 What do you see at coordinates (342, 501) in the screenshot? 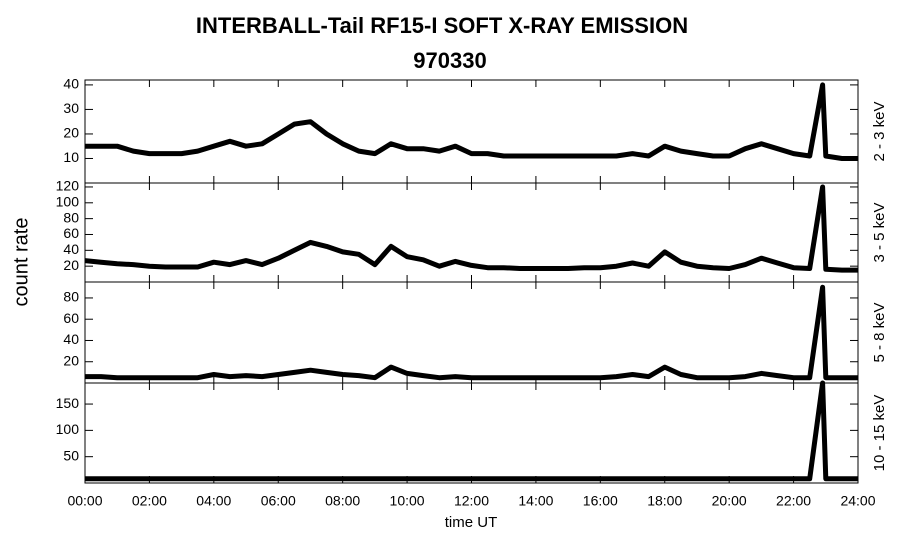
I see `x-tick-label: 08:00` at bounding box center [342, 501].